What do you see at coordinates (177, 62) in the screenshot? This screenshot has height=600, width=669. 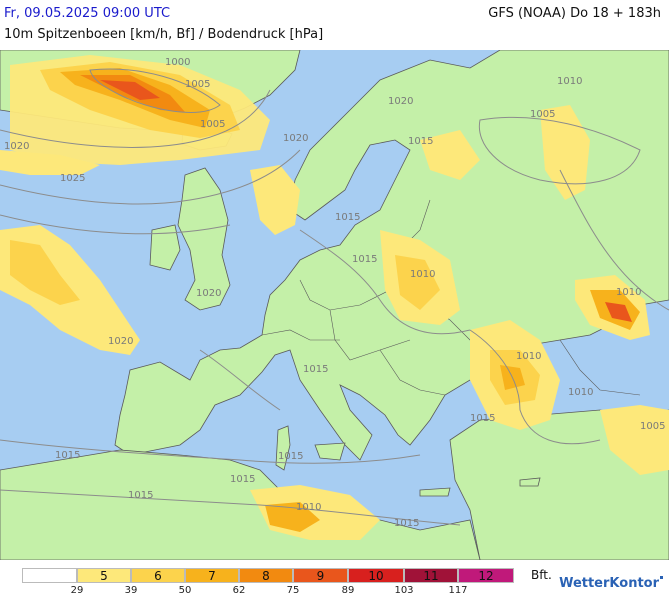 I see `isobar-label: 1000` at bounding box center [177, 62].